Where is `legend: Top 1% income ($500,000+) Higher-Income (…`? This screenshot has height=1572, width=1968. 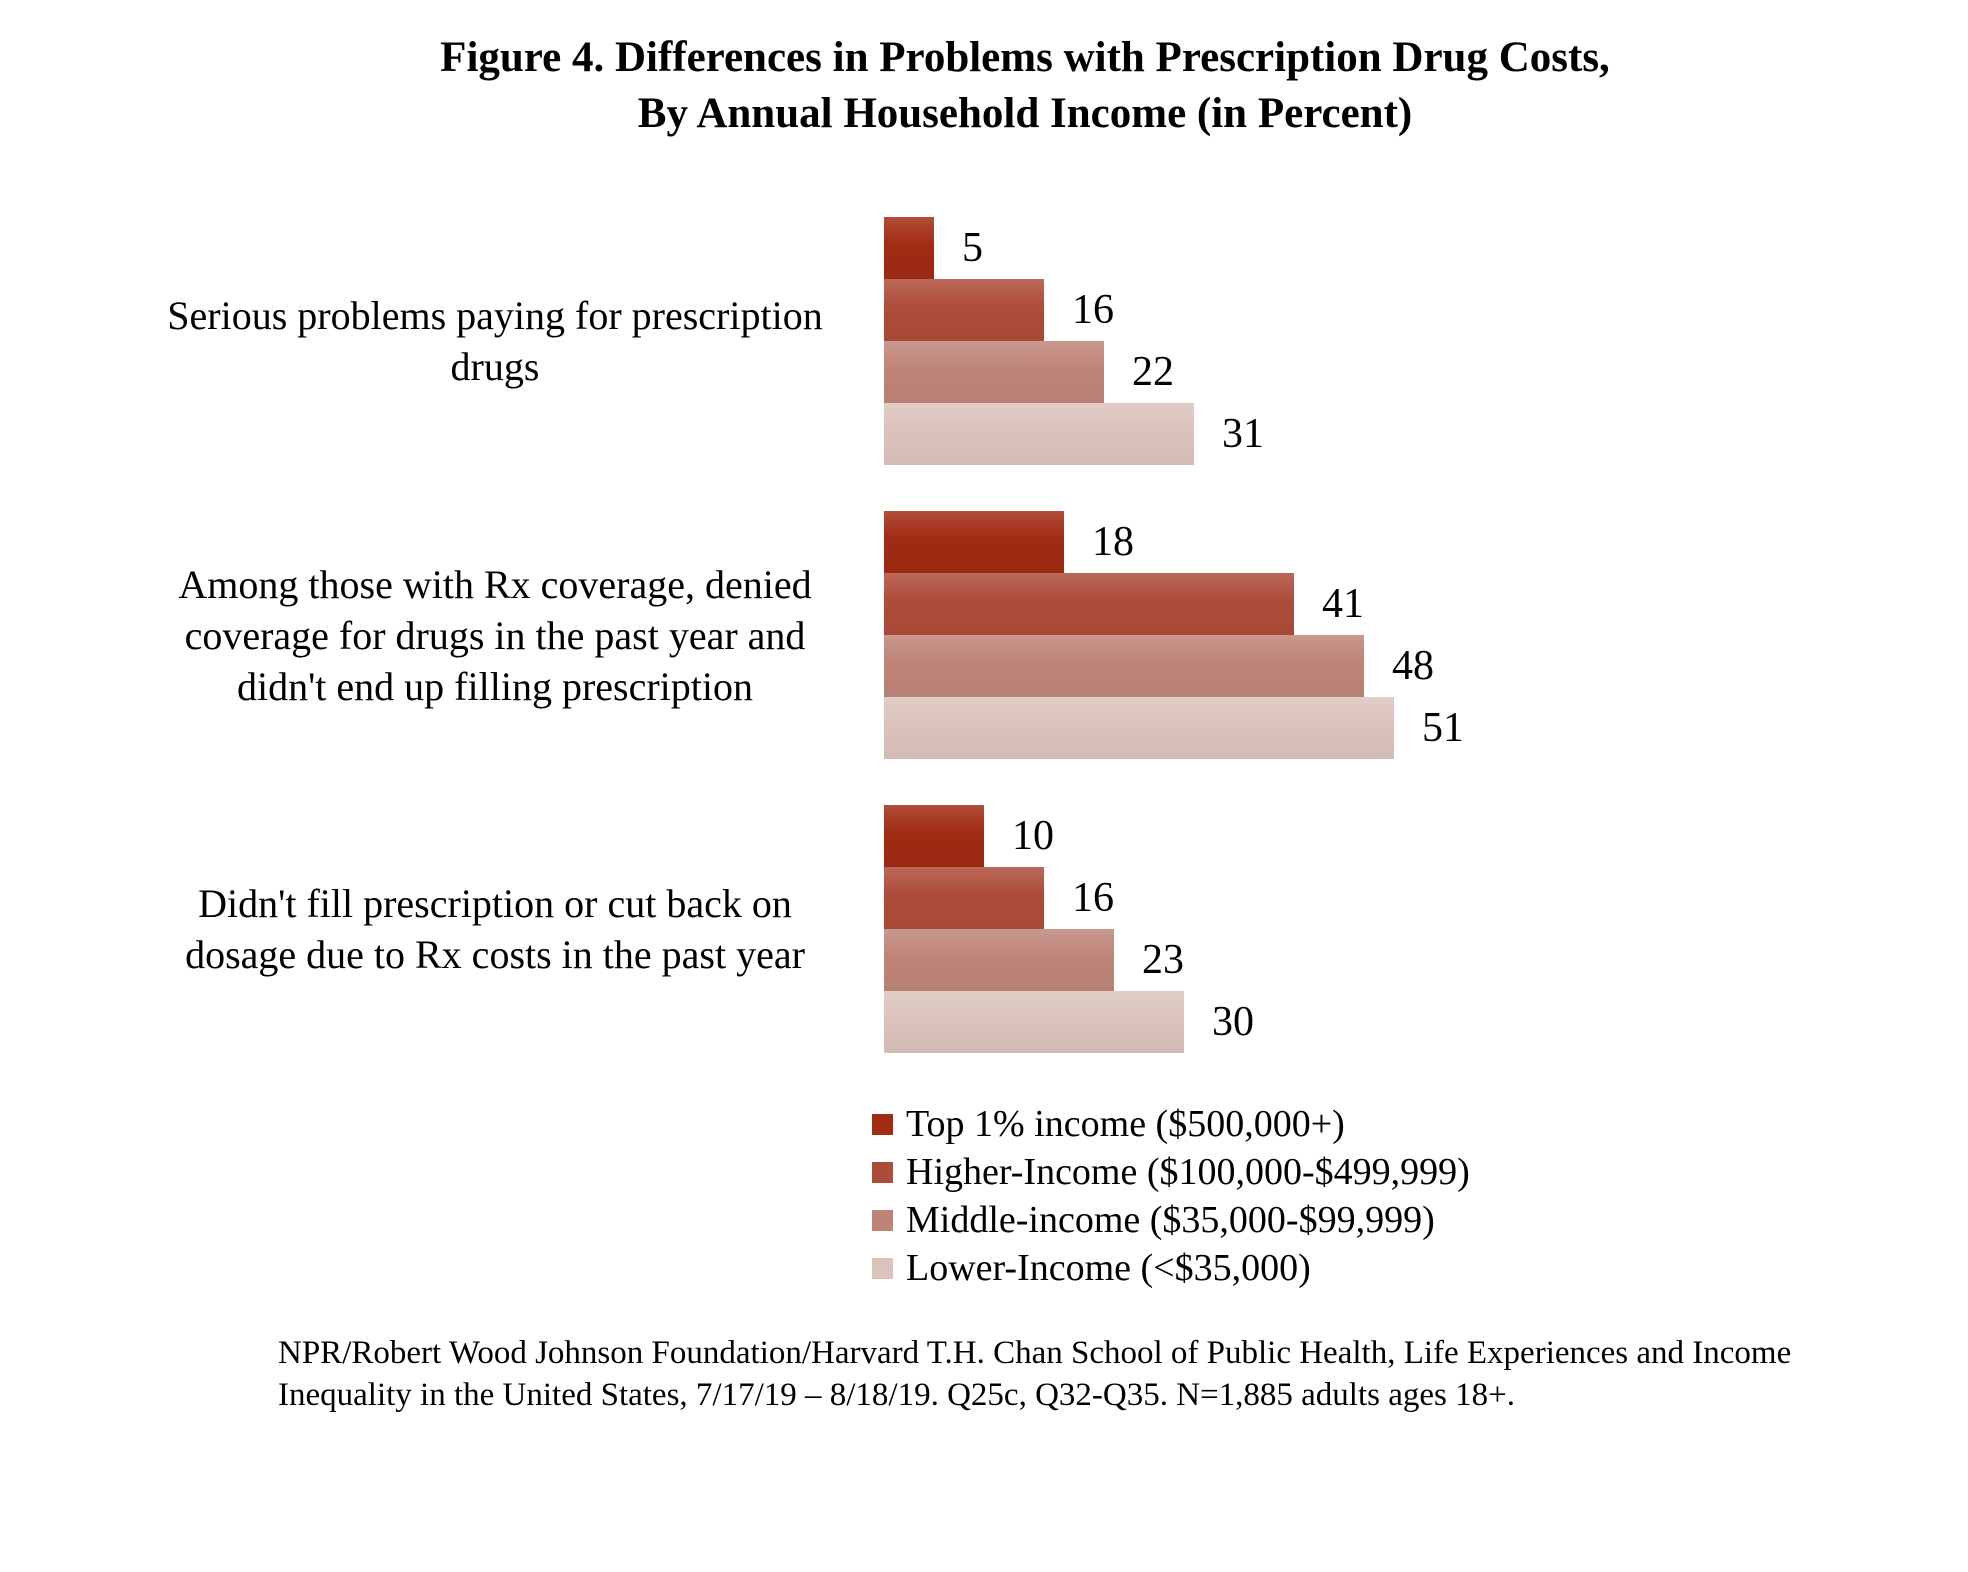
legend: Top 1% income ($500,000+) Higher-Income (… is located at coordinates (1171, 1196).